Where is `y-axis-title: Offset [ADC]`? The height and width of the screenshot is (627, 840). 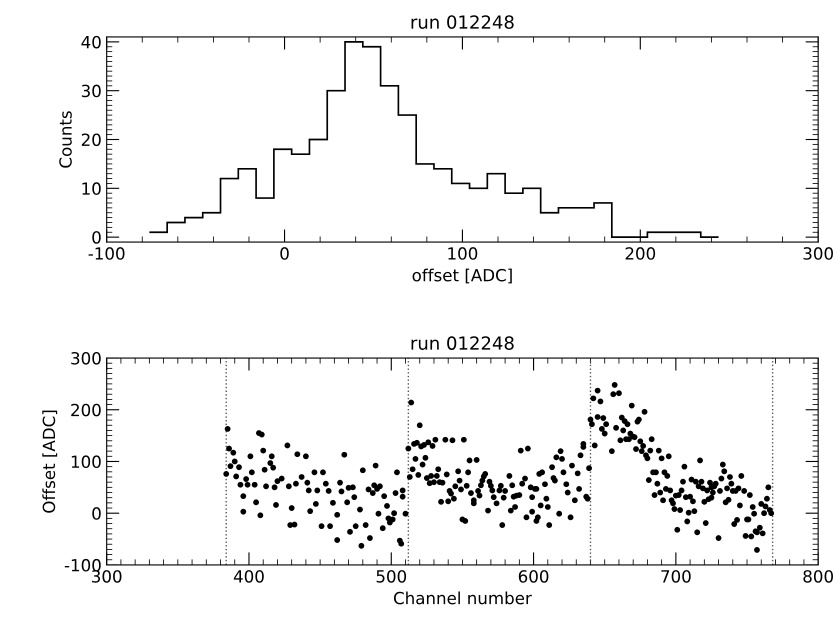
y-axis-title: Offset [ADC] is located at coordinates (50, 461).